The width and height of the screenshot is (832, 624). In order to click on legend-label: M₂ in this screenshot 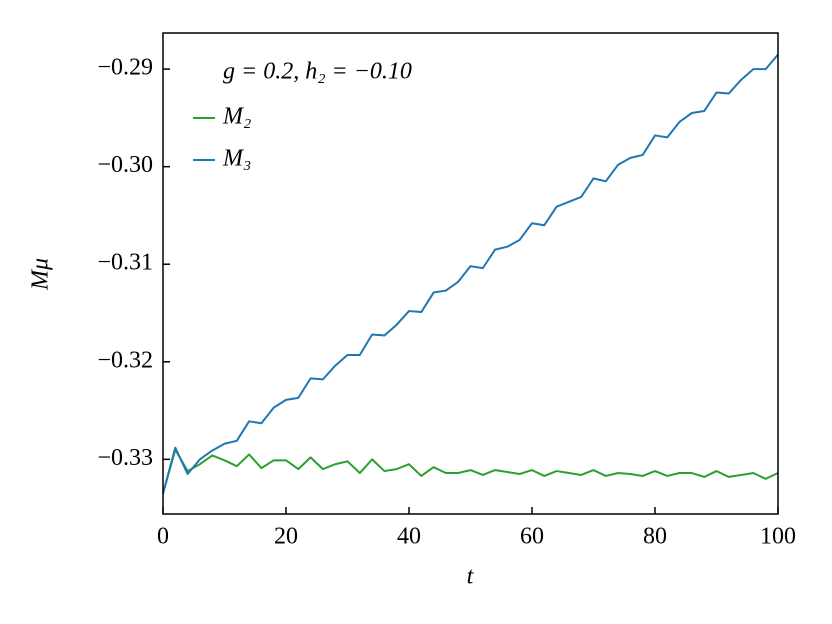, I will do `click(236, 117)`.